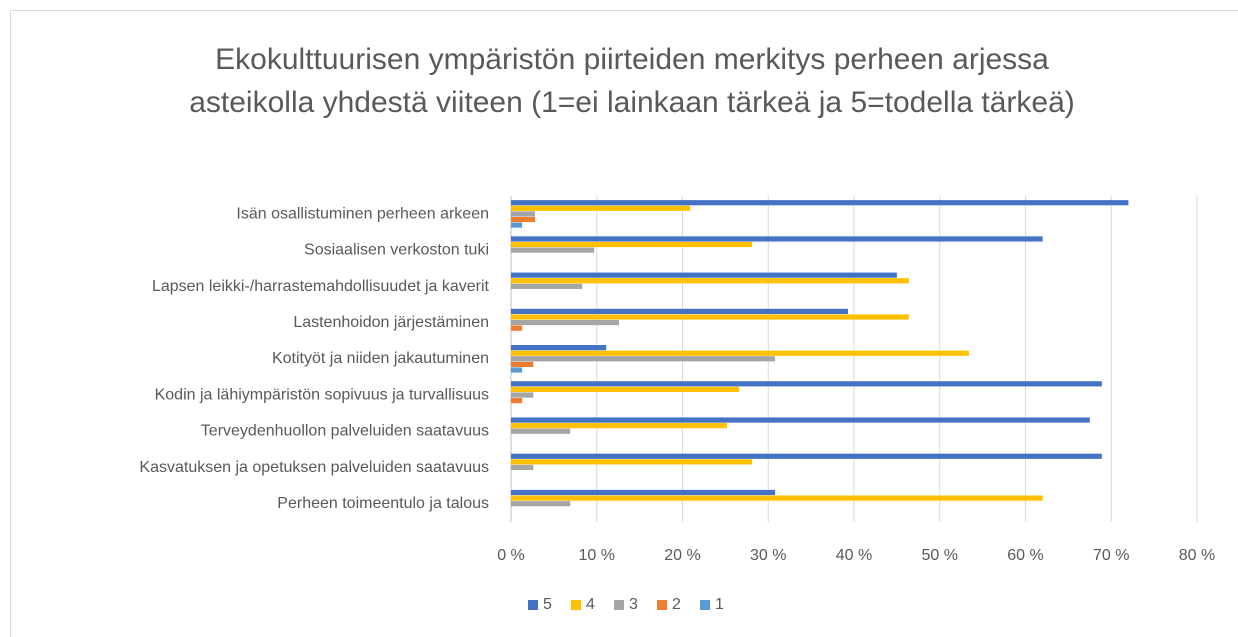  Describe the element at coordinates (768, 555) in the screenshot. I see `x-tick-label: 30 %` at that location.